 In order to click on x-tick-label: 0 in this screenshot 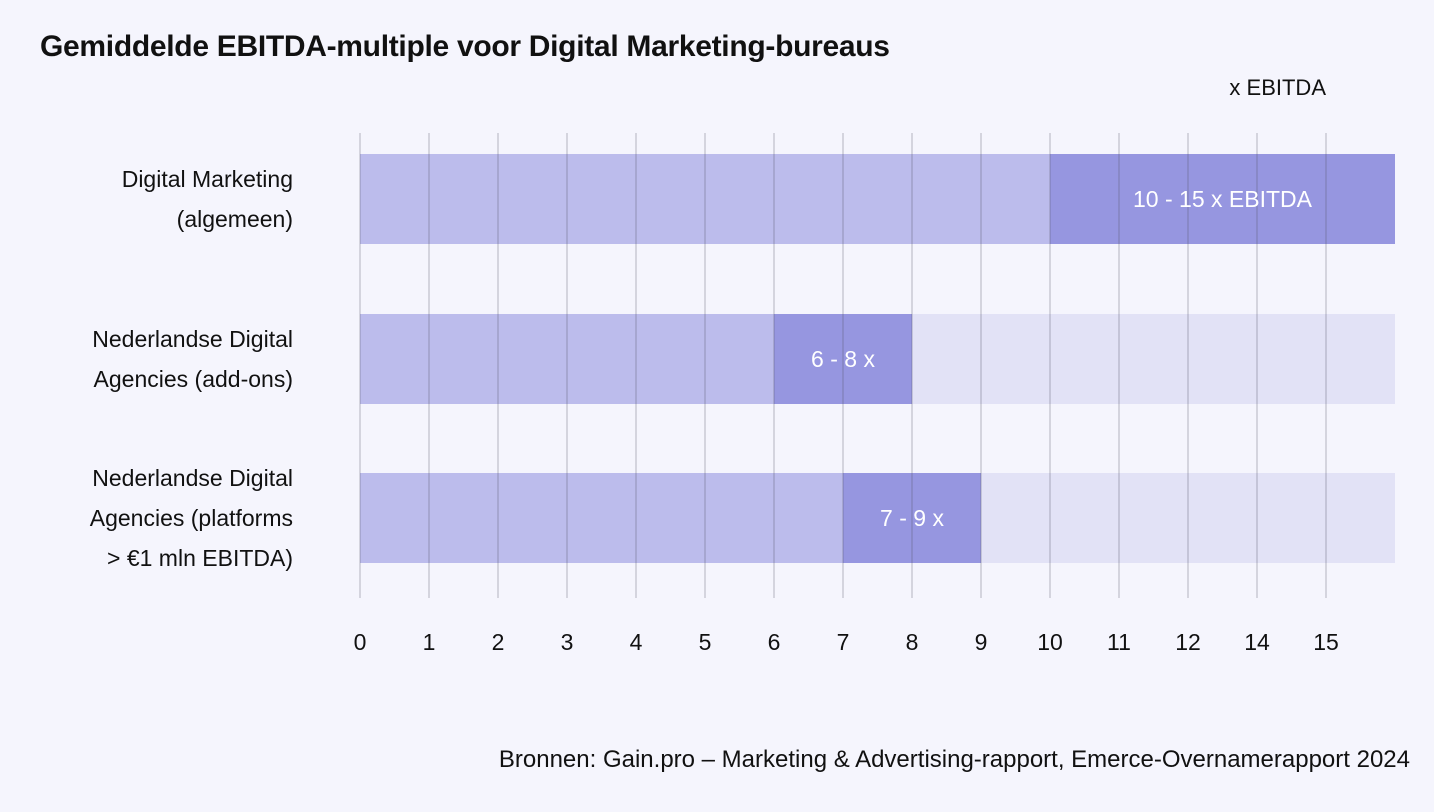, I will do `click(360, 642)`.